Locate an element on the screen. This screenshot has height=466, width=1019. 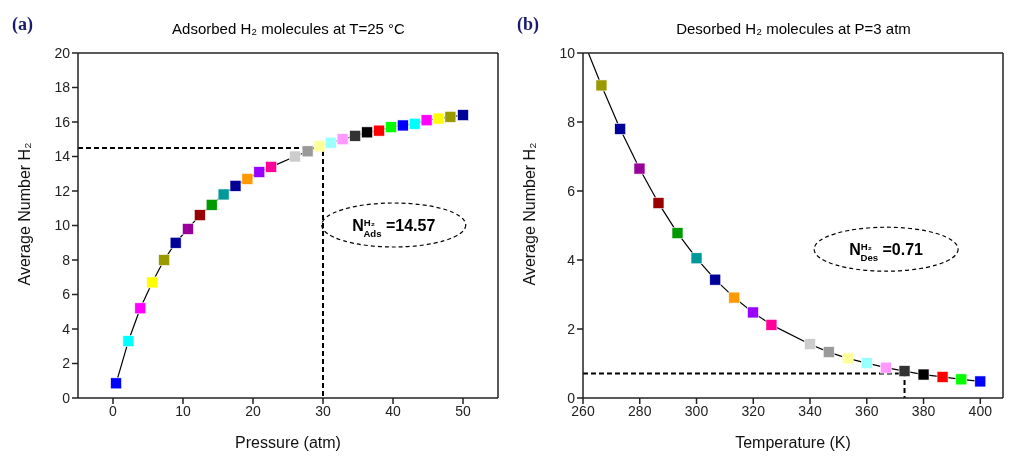
y-tick-label: 0 is located at coordinates (66, 397).